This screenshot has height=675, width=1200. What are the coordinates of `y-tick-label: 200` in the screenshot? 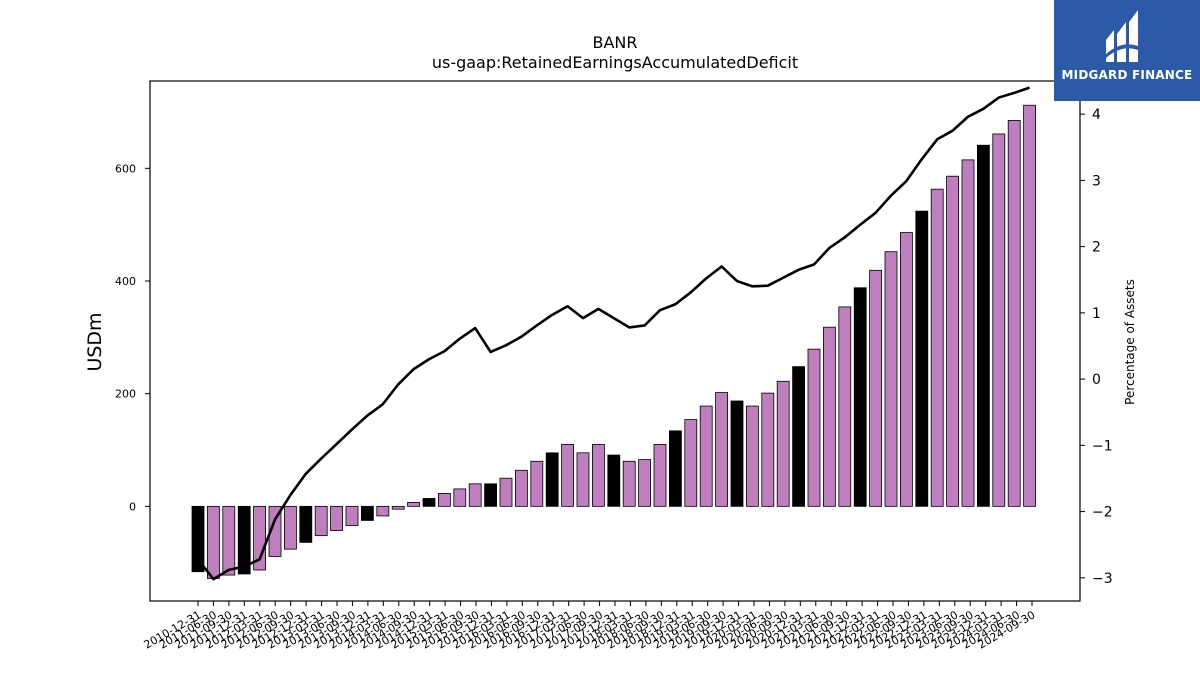 It's located at (125, 394).